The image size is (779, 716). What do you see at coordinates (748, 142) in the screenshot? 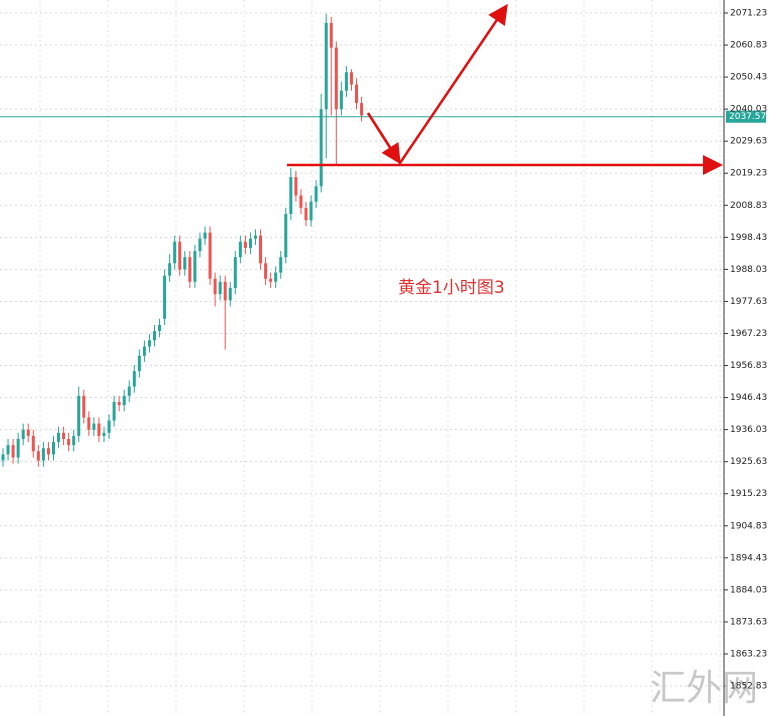
I see `y-tick-label: 2029.63` at bounding box center [748, 142].